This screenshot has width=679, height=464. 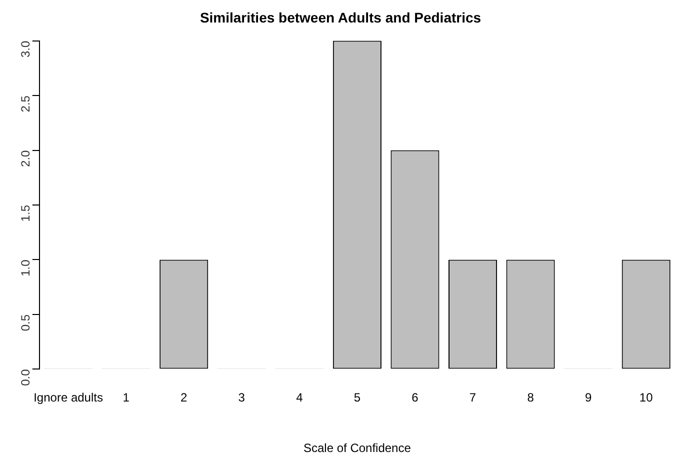 What do you see at coordinates (25, 158) in the screenshot?
I see `y-tick-label: 2.0` at bounding box center [25, 158].